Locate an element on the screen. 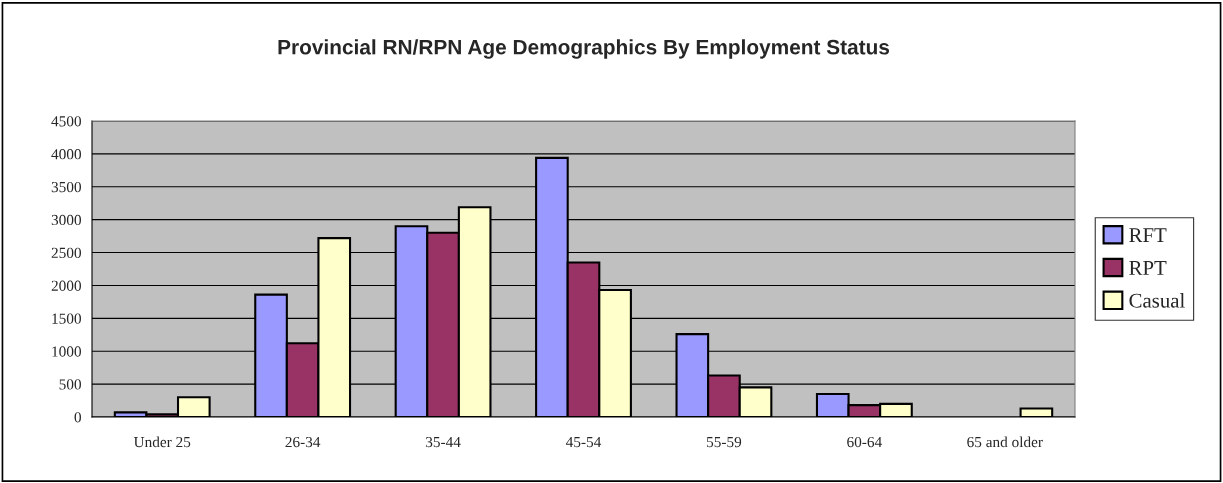  y-tick-label: 3500 is located at coordinates (66, 187).